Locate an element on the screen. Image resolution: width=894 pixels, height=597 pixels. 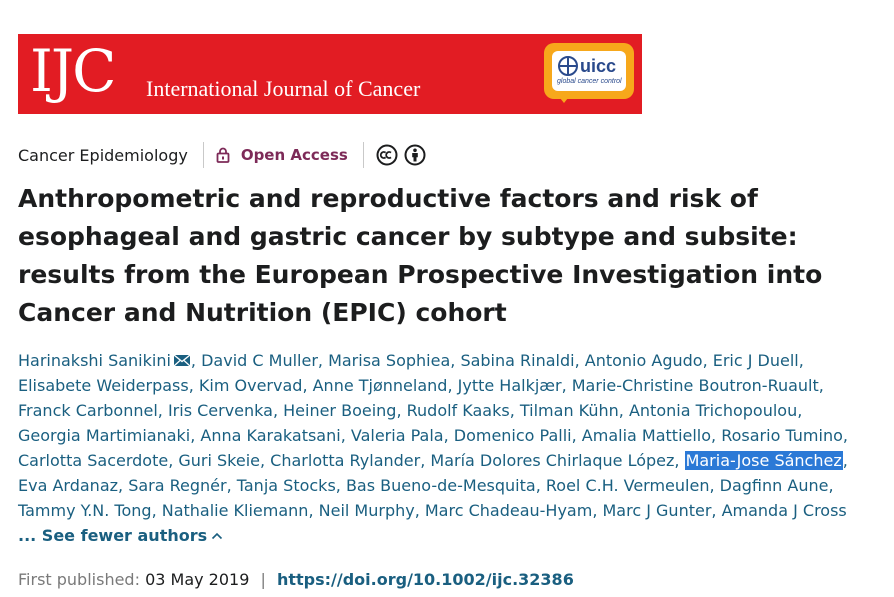
author-link: Guri Skeie is located at coordinates (219, 460).